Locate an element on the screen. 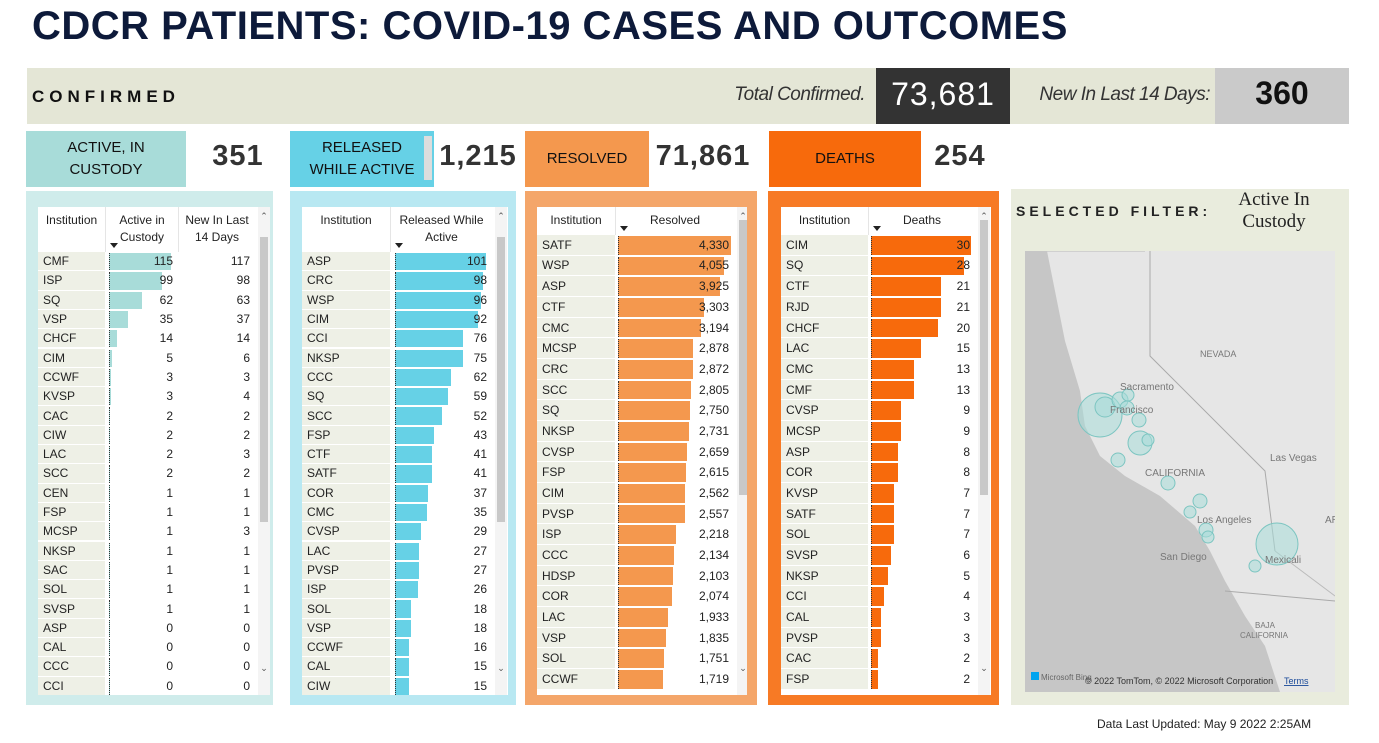 The image size is (1379, 743). value-cell: 27 is located at coordinates (441, 571).